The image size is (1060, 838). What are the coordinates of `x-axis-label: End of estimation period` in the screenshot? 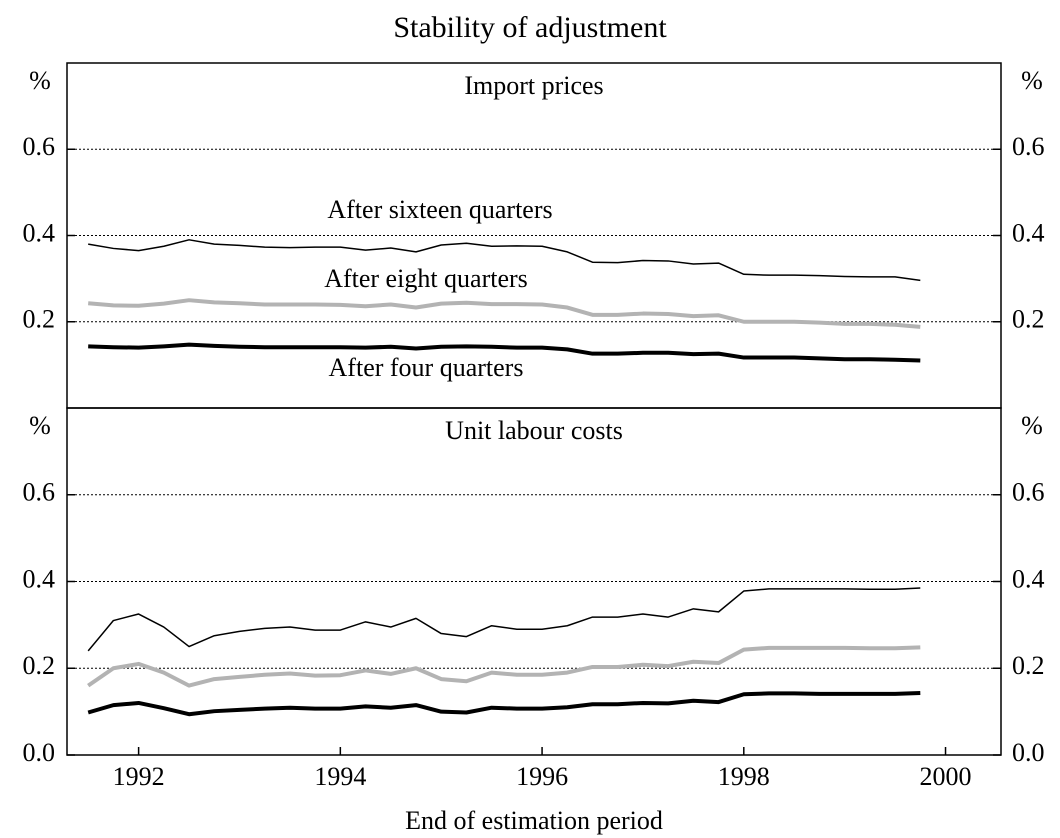 It's located at (534, 820).